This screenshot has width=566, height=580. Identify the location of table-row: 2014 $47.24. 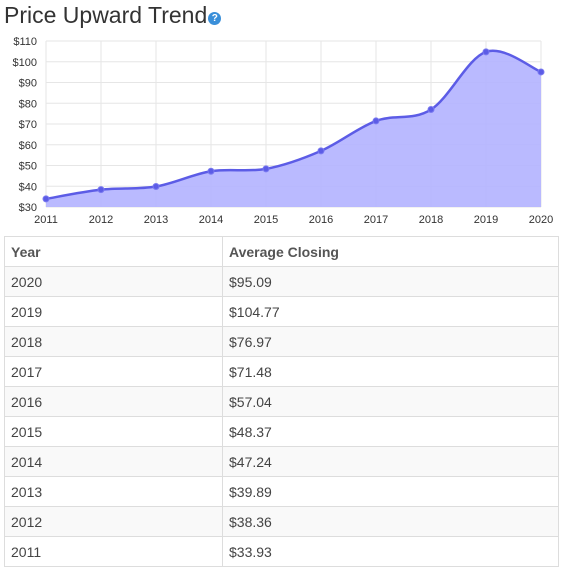
(281, 461).